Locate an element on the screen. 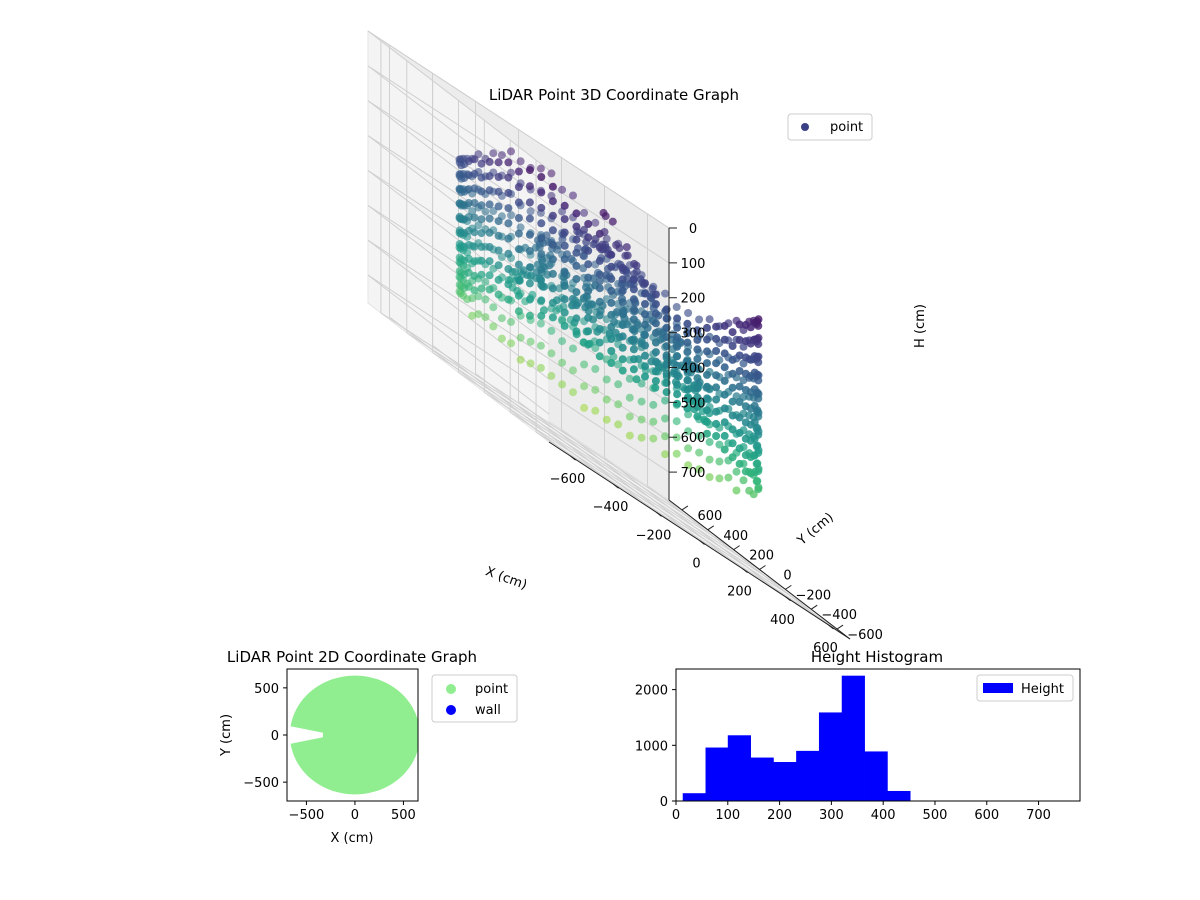 The image size is (1200, 900). chart-2d-legend-label-point: point is located at coordinates (491, 689).